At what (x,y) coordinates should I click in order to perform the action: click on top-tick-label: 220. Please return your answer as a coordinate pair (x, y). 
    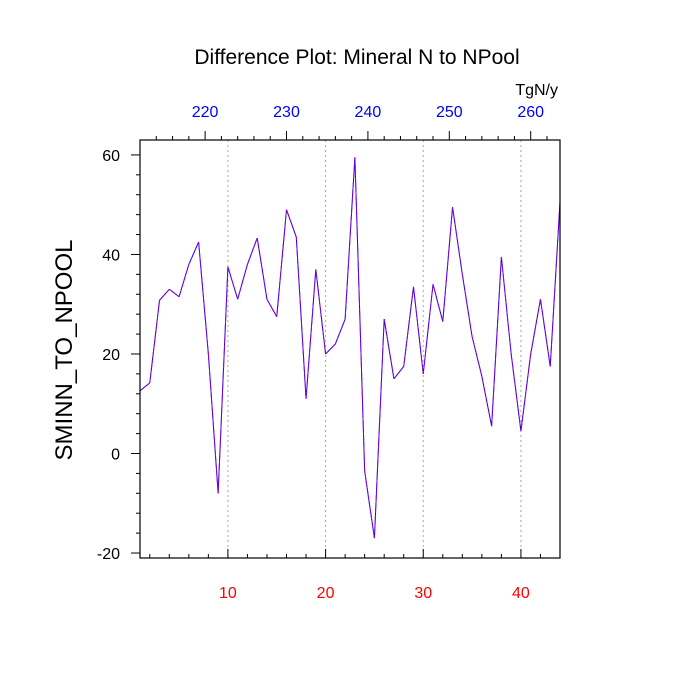
    Looking at the image, I should click on (205, 112).